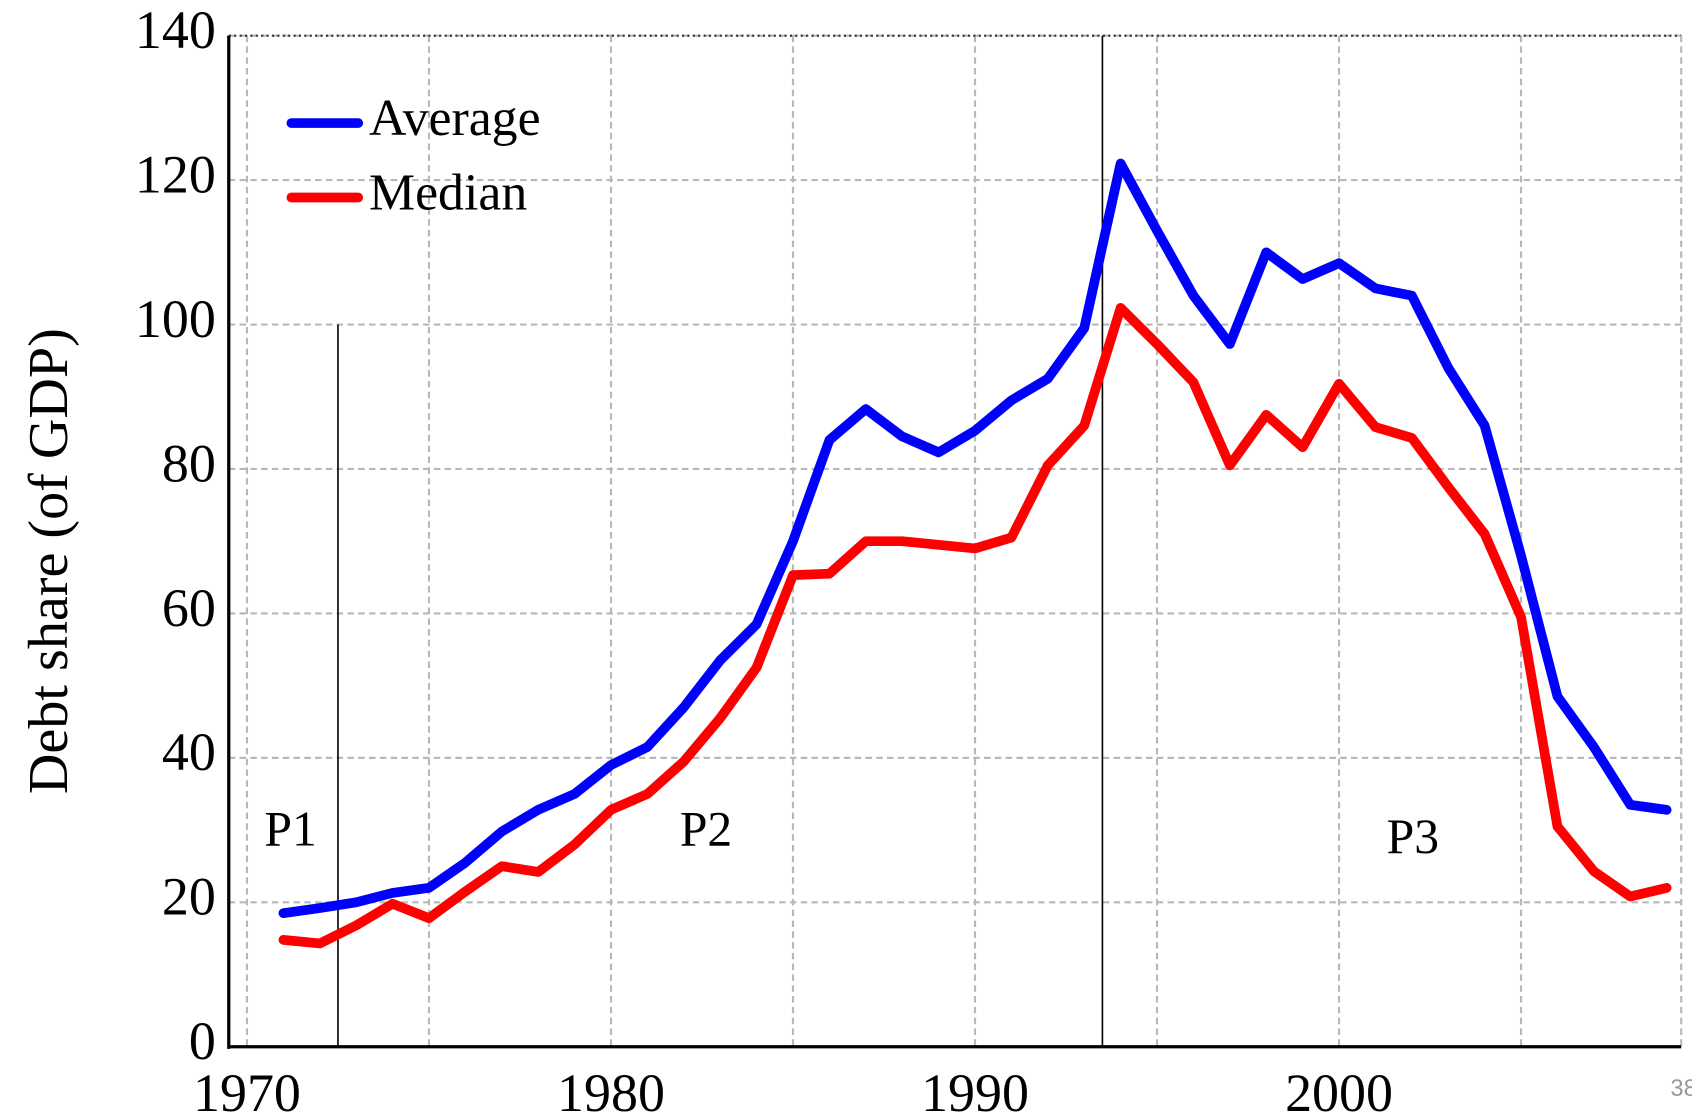 Image resolution: width=1692 pixels, height=1118 pixels. What do you see at coordinates (1413, 836) in the screenshot?
I see `annotation: P3` at bounding box center [1413, 836].